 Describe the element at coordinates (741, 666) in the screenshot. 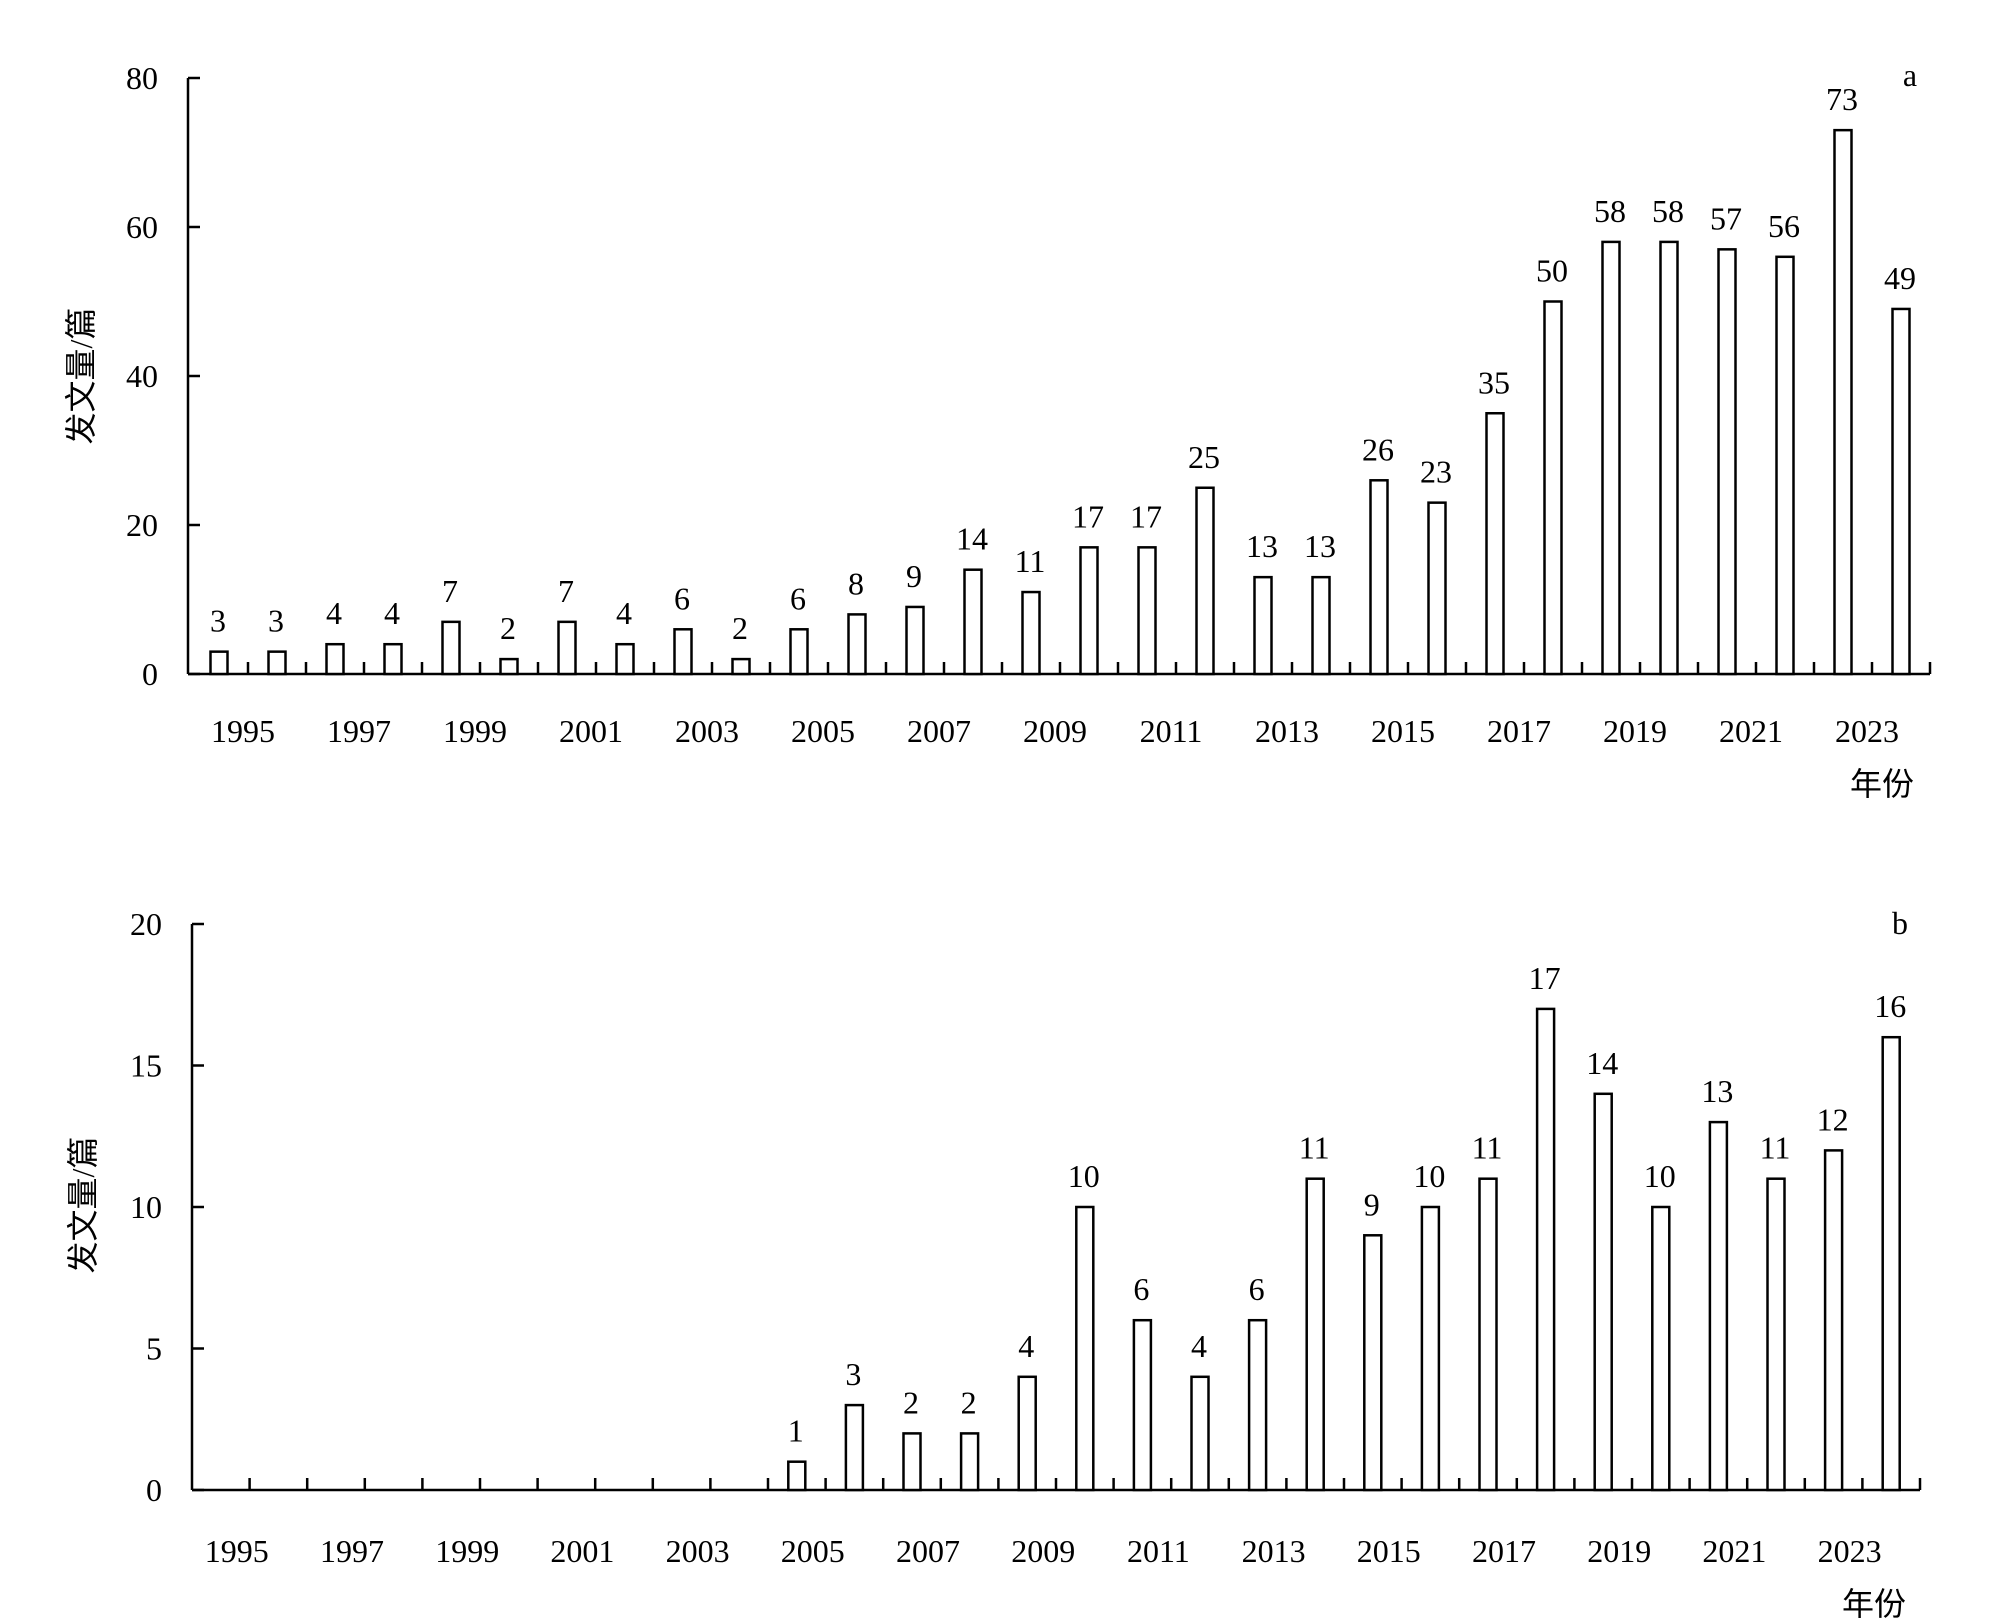

I see `bar-2004` at that location.